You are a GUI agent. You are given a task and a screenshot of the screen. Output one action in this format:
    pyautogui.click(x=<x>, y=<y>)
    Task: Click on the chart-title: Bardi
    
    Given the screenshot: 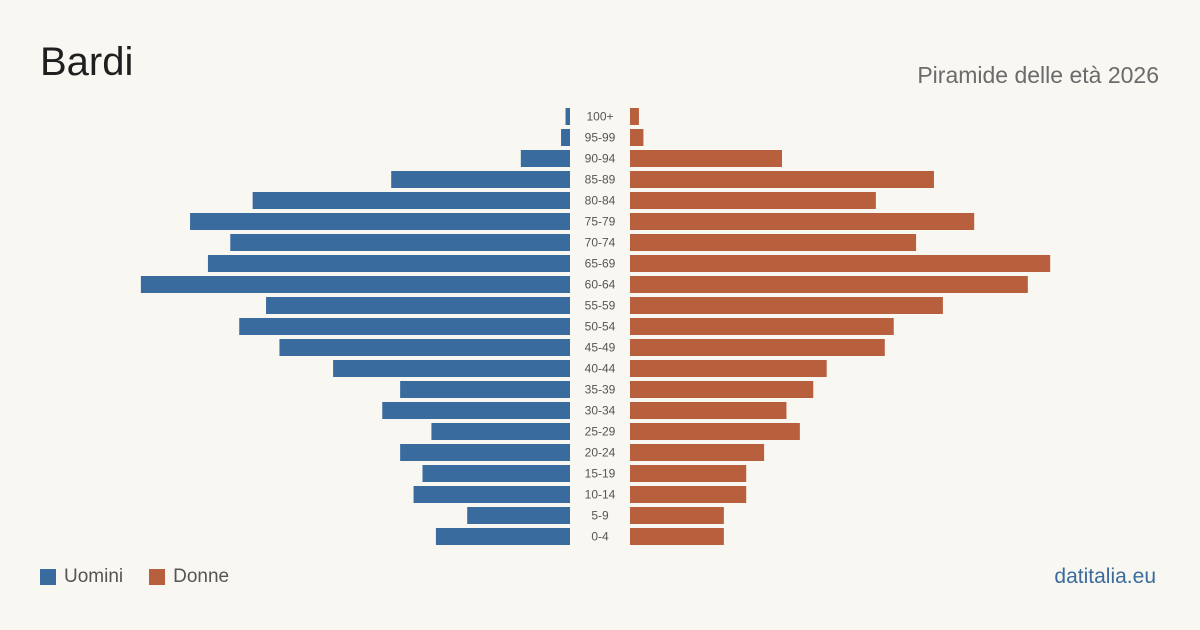 What is the action you would take?
    pyautogui.click(x=87, y=62)
    